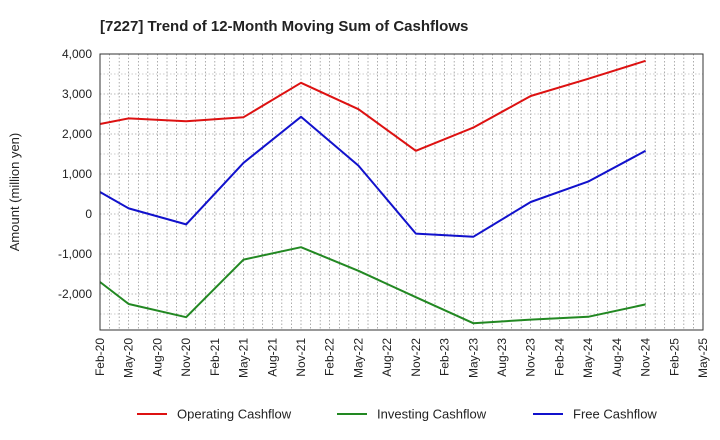 This screenshot has width=720, height=440. What do you see at coordinates (186, 357) in the screenshot?
I see `x-tick-label: Nov-20` at bounding box center [186, 357].